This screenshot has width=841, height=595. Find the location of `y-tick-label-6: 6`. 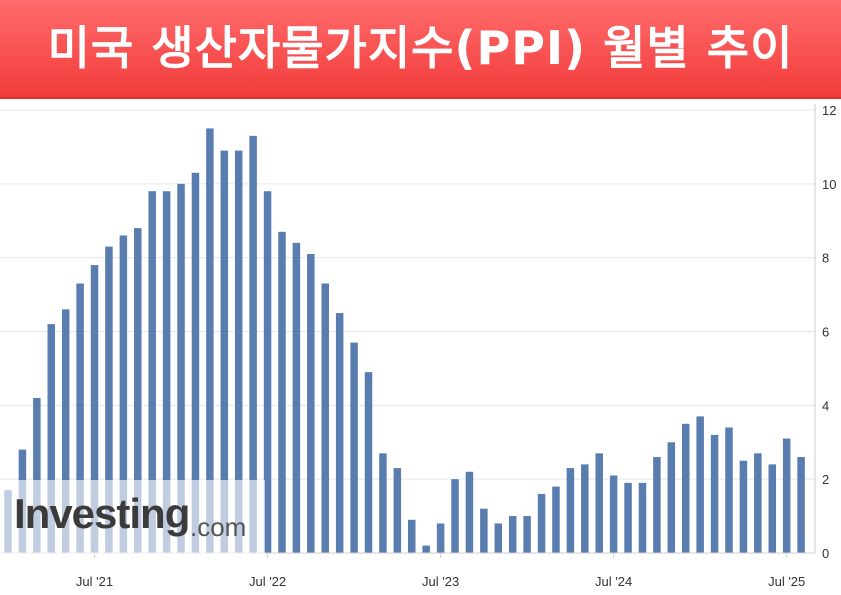

y-tick-label-6: 6 is located at coordinates (825, 332).